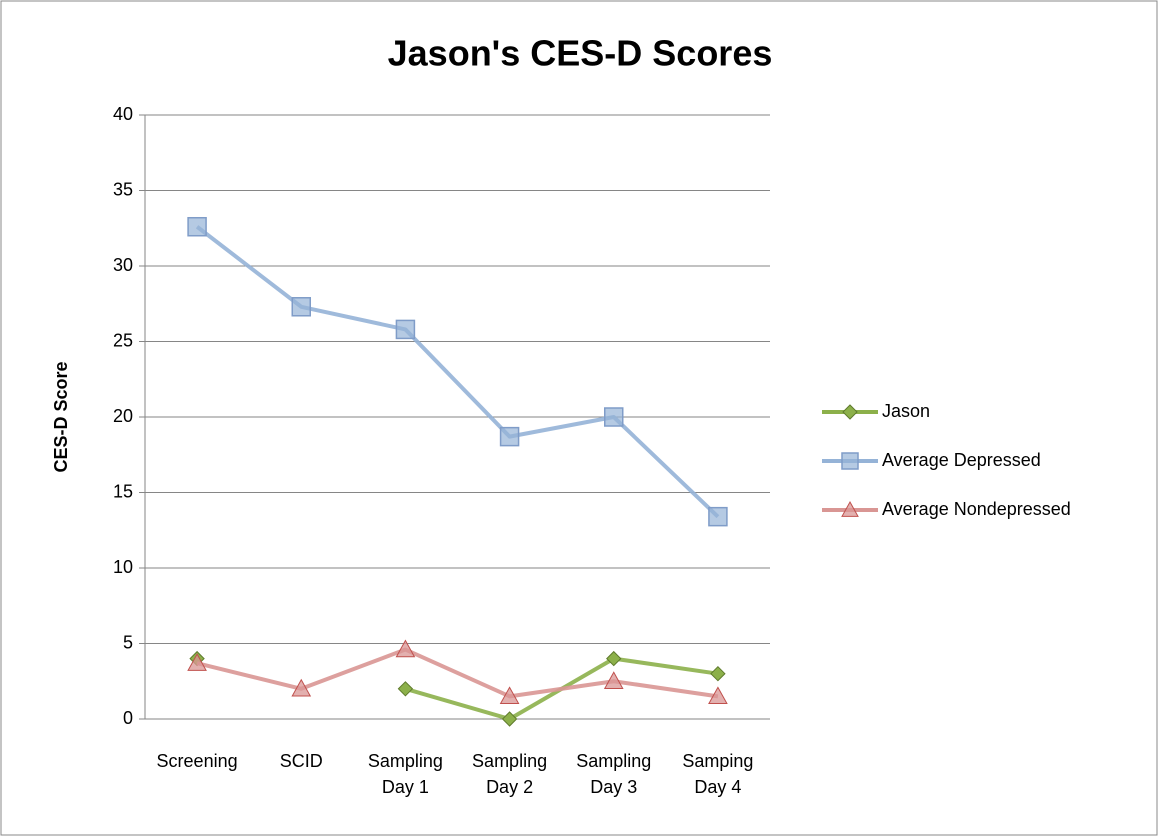 This screenshot has height=836, width=1158. Describe the element at coordinates (123, 416) in the screenshot. I see `y-tick-label: 20` at that location.